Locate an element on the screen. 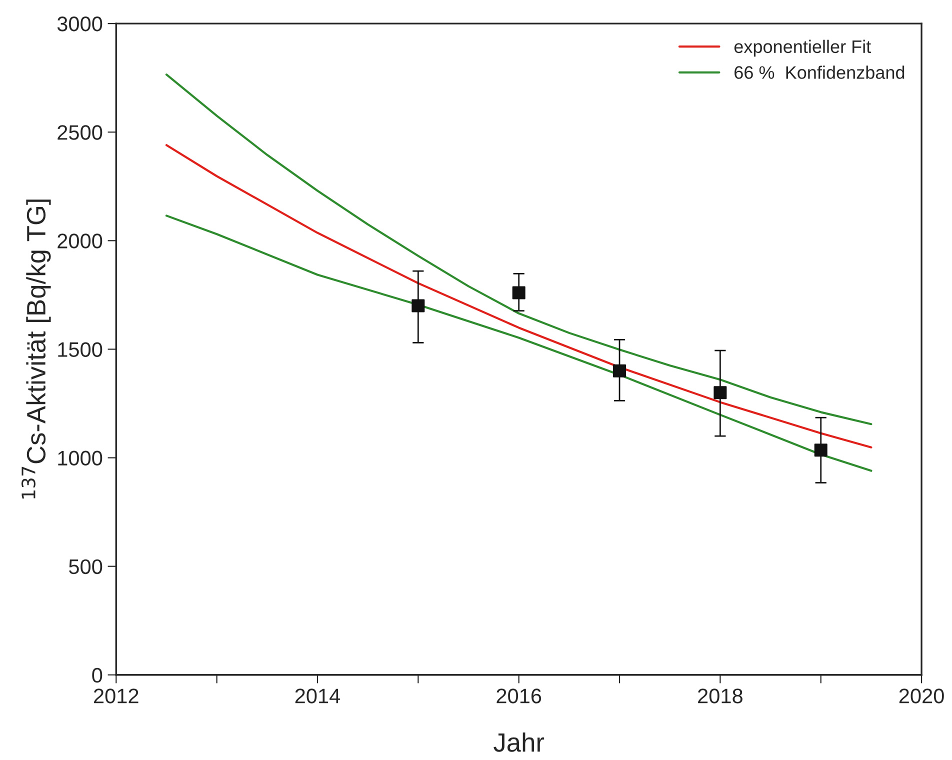  x-axis-title: Jahr is located at coordinates (519, 742).